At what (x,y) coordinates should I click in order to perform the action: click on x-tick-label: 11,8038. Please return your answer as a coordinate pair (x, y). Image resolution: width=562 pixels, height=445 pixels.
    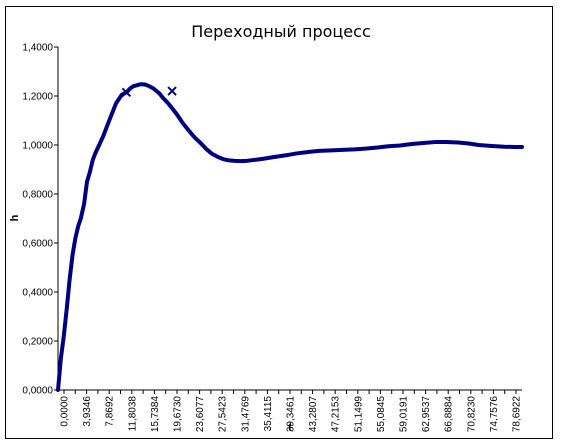
    Looking at the image, I should click on (132, 414).